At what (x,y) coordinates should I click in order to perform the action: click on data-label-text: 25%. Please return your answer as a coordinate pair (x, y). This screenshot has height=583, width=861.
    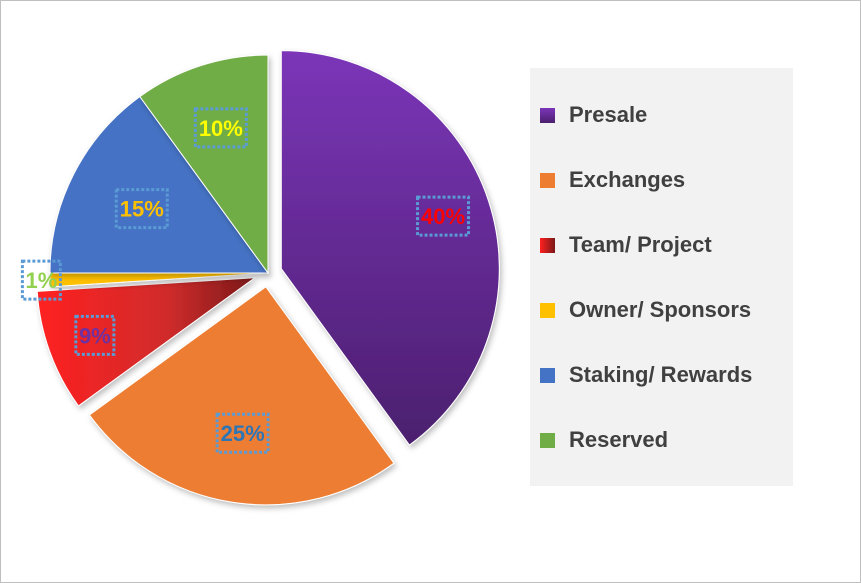
    Looking at the image, I should click on (243, 433).